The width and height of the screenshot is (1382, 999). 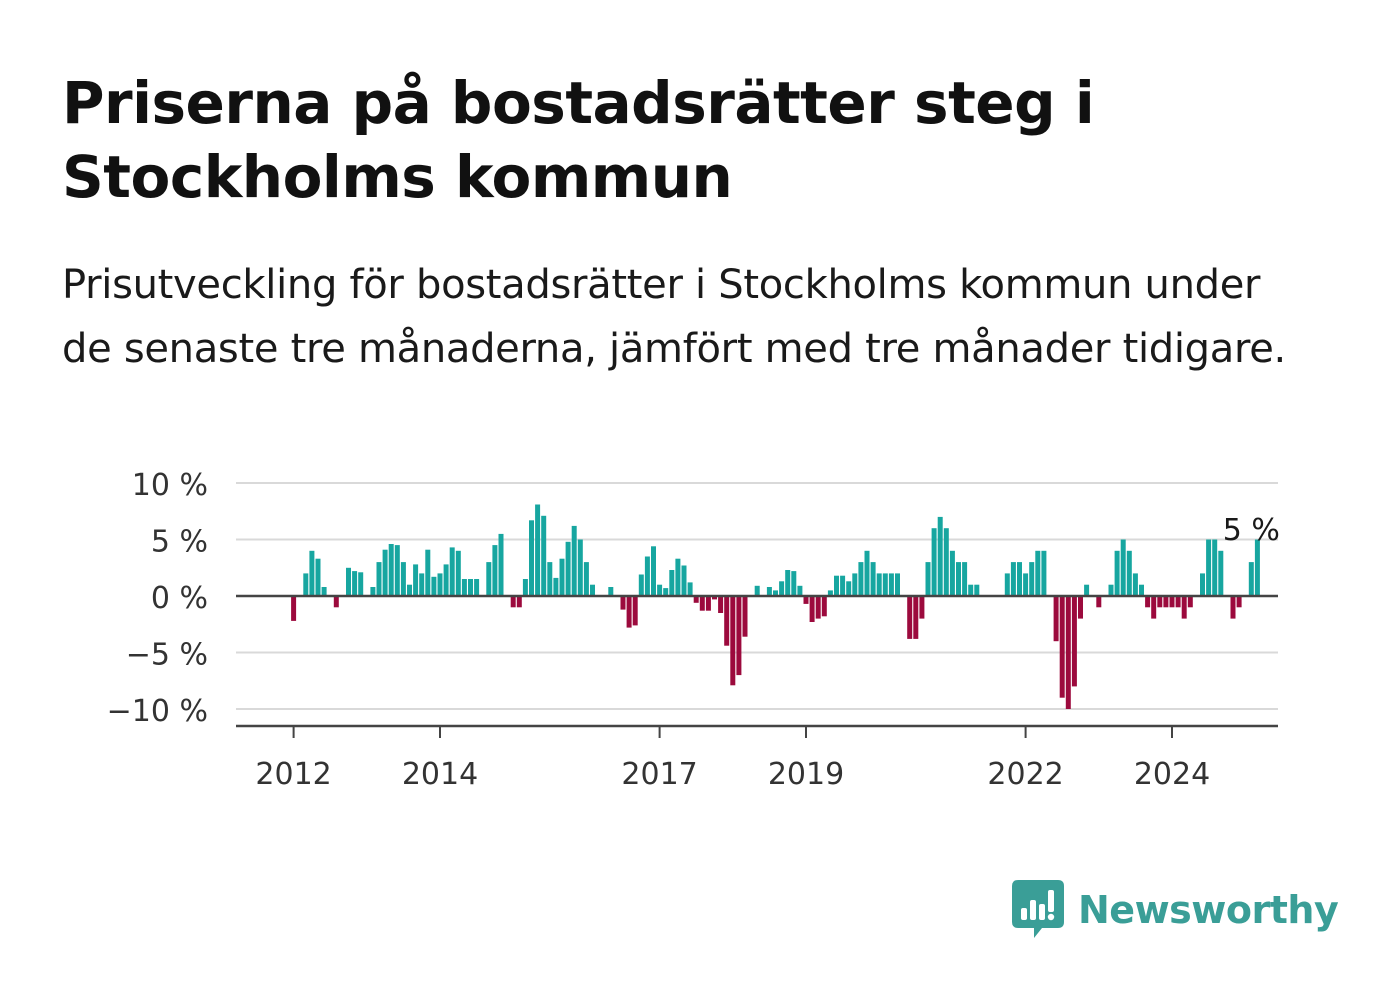 I want to click on x-tick-label: 2012, so click(x=293, y=774).